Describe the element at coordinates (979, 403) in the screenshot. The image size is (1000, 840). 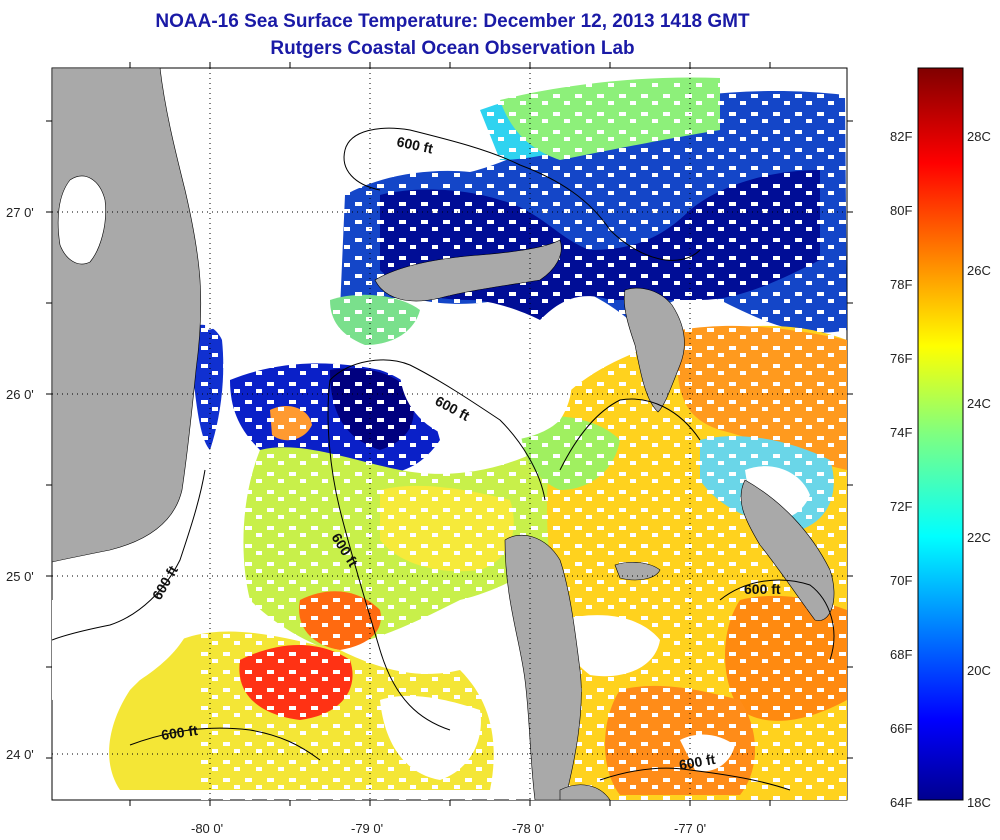
I see `colorbar-c-label: 24C` at that location.